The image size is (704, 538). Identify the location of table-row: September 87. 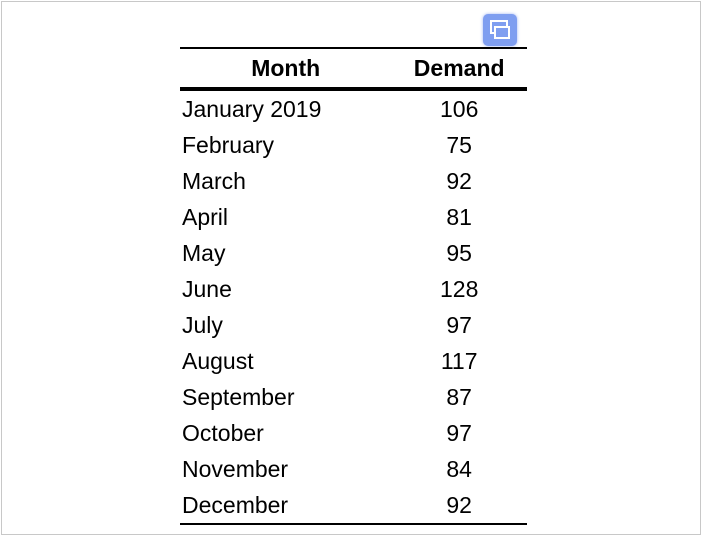
(353, 397).